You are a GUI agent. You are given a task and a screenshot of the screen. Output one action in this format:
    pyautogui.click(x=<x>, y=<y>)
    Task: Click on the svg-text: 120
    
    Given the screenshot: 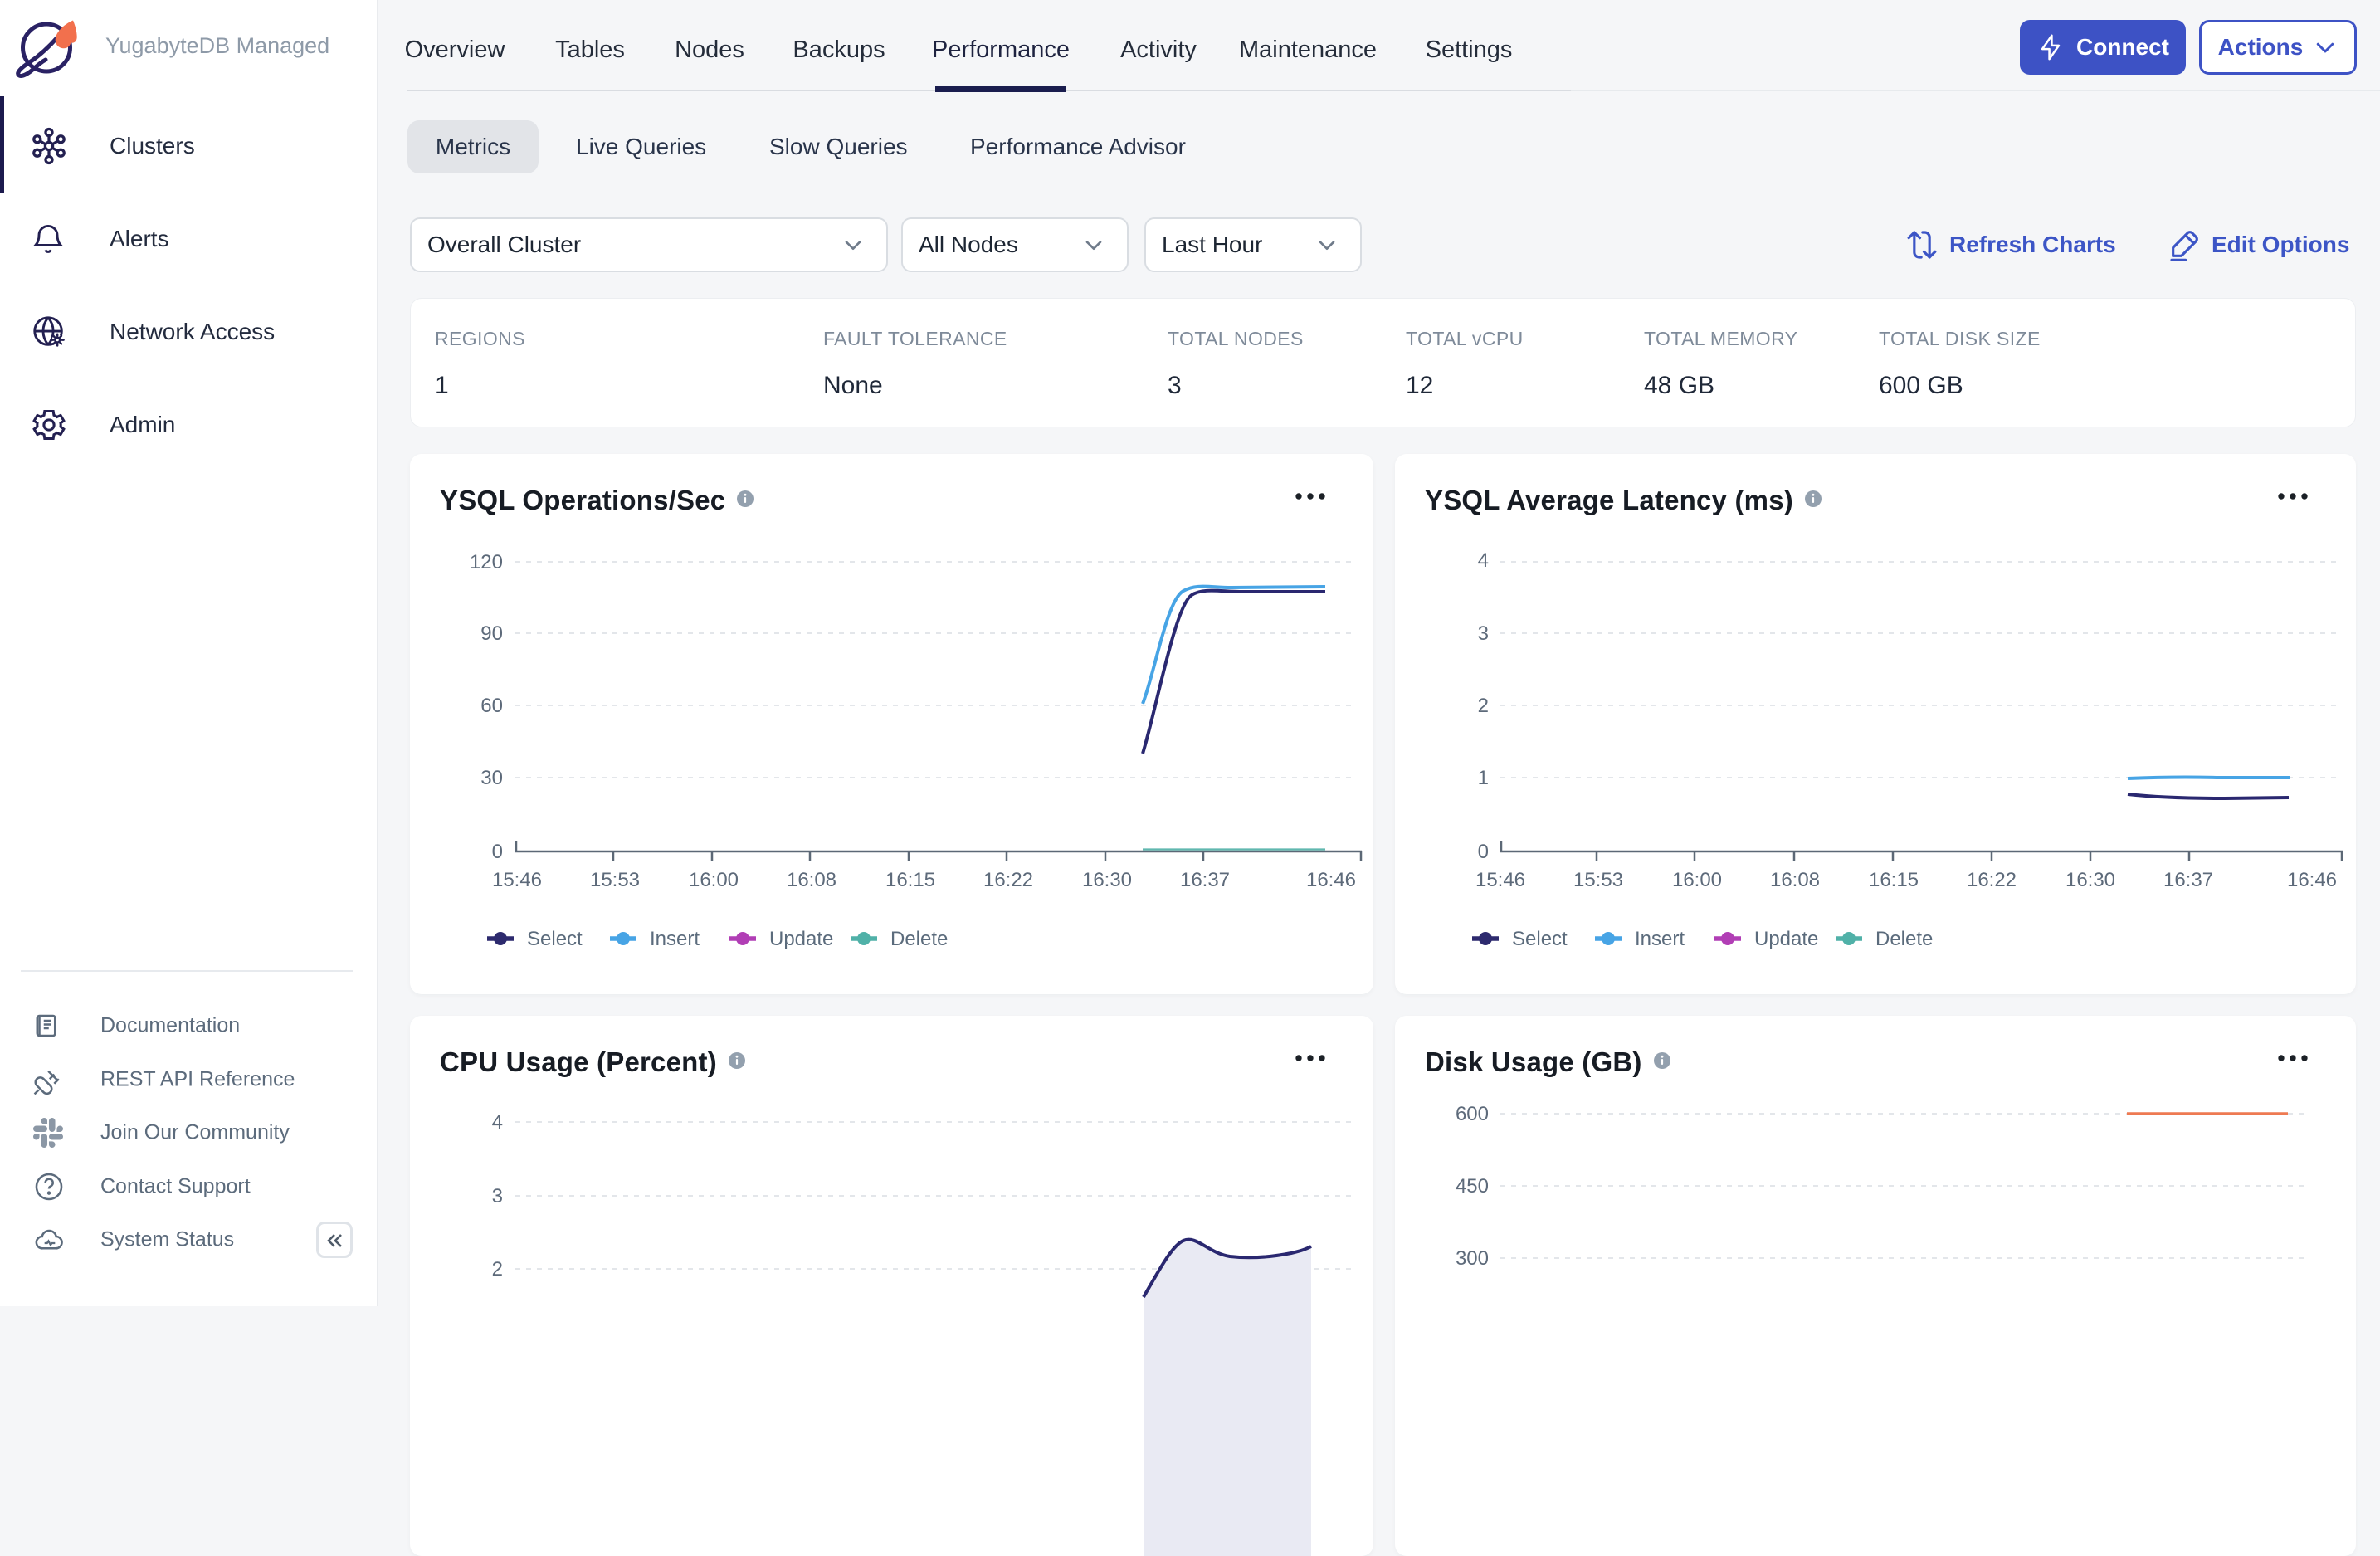 What is the action you would take?
    pyautogui.click(x=486, y=562)
    